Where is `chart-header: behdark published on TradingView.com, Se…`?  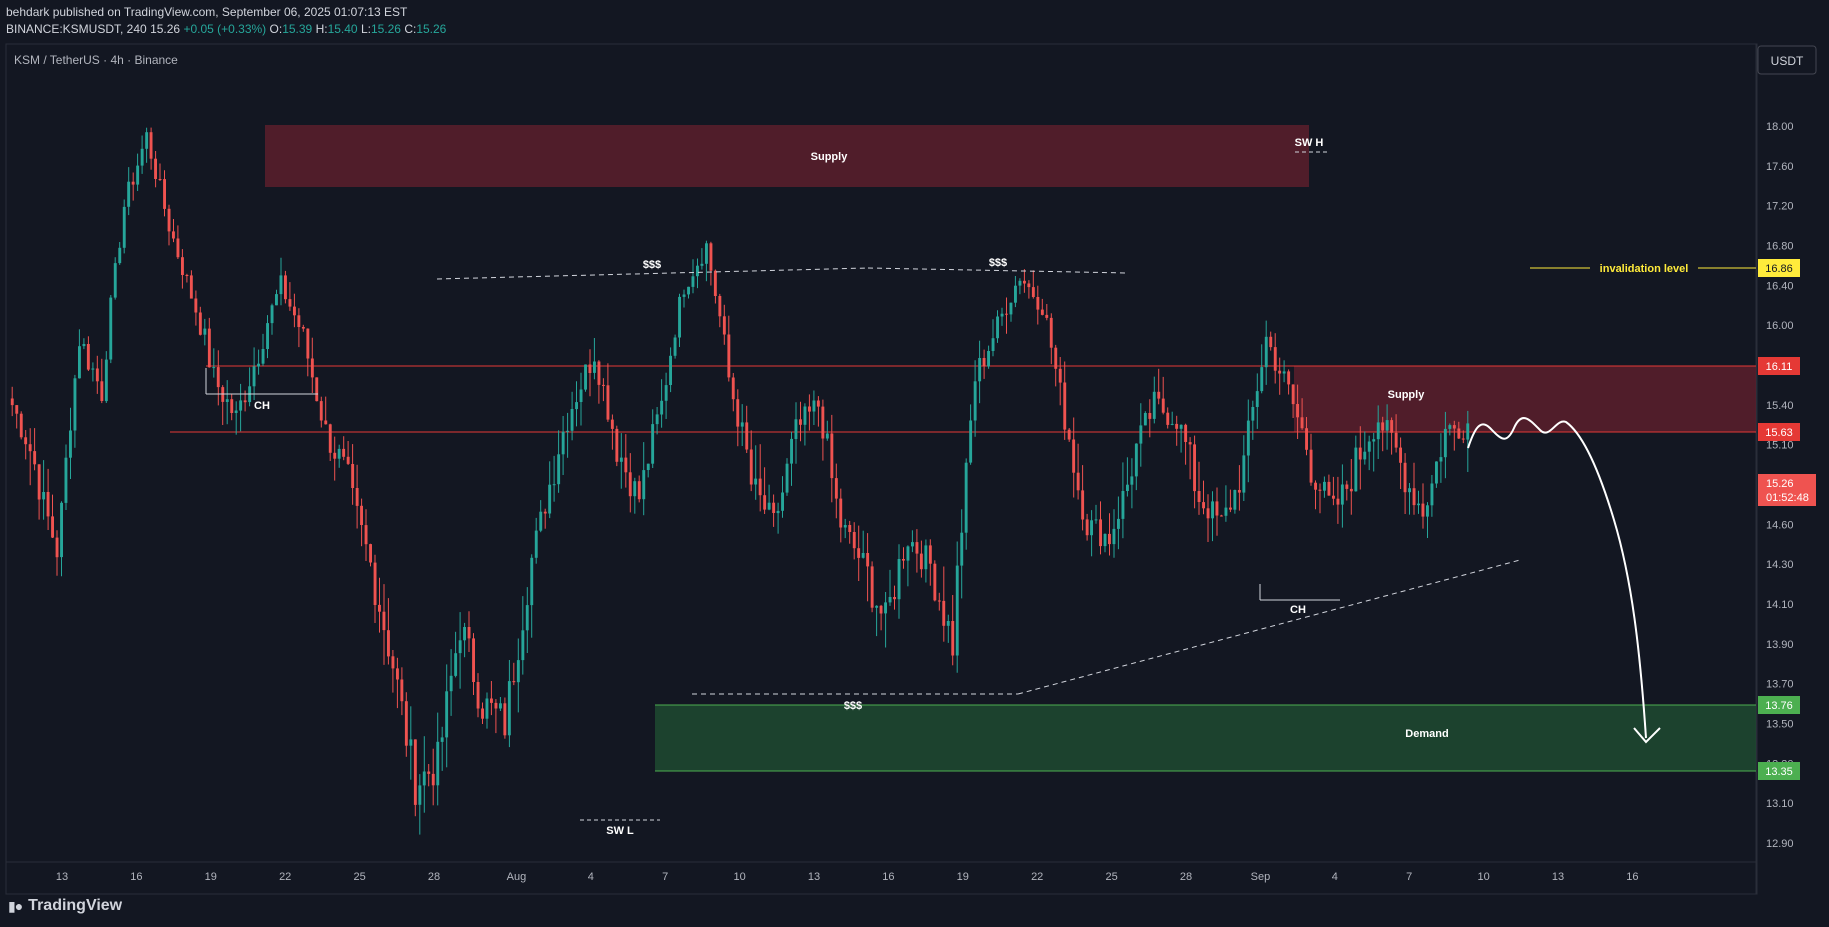 chart-header: behdark published on TradingView.com, Se… is located at coordinates (226, 21).